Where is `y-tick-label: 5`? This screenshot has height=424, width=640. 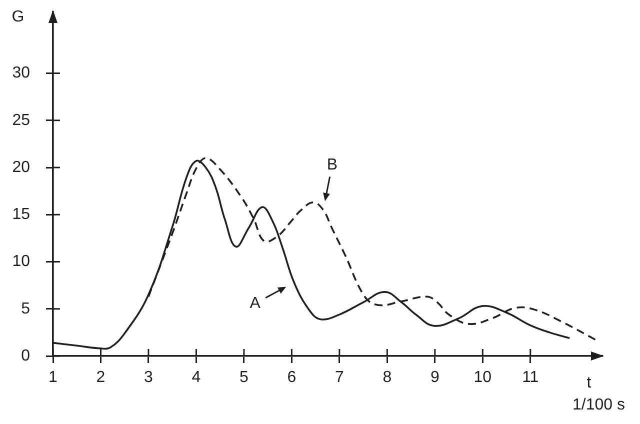 y-tick-label: 5 is located at coordinates (25, 309).